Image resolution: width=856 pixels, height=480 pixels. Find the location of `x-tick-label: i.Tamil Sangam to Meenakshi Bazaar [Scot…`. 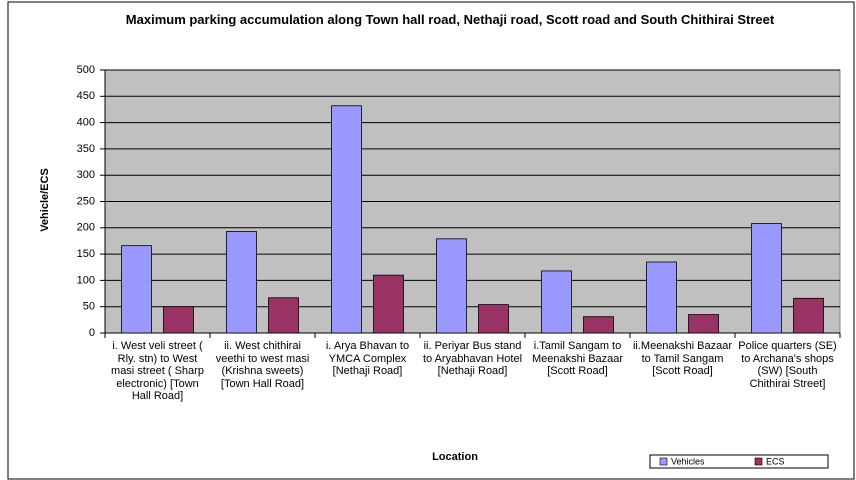

x-tick-label: i.Tamil Sangam to Meenakshi Bazaar [Scot… is located at coordinates (577, 358).